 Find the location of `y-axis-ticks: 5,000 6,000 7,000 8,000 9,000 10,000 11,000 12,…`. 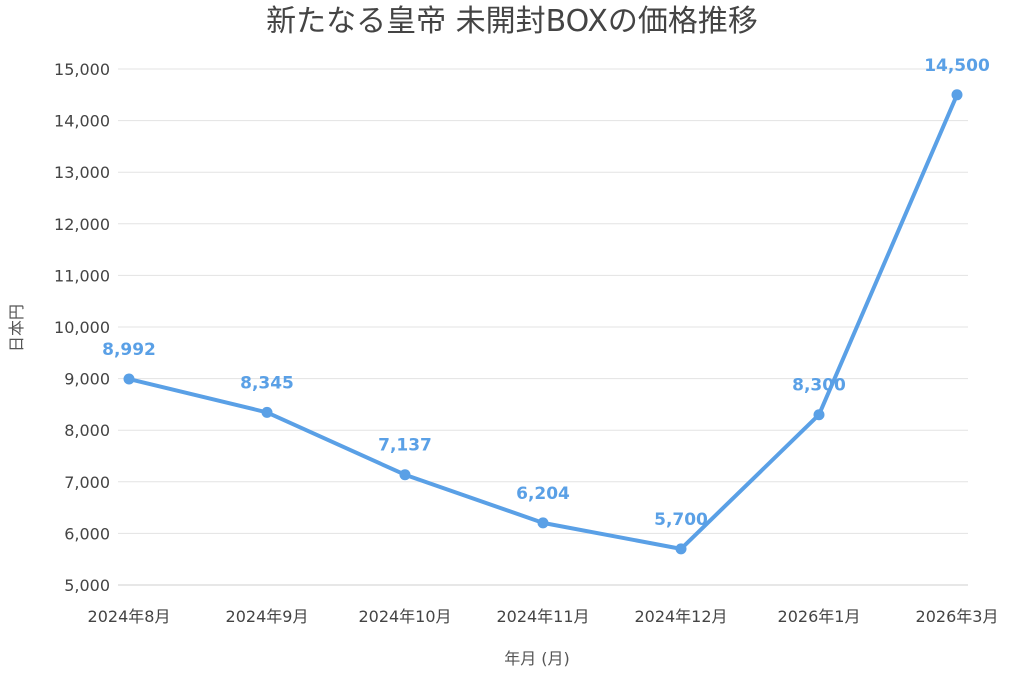

y-axis-ticks: 5,000 6,000 7,000 8,000 9,000 10,000 11,000 12,… is located at coordinates (82, 327).